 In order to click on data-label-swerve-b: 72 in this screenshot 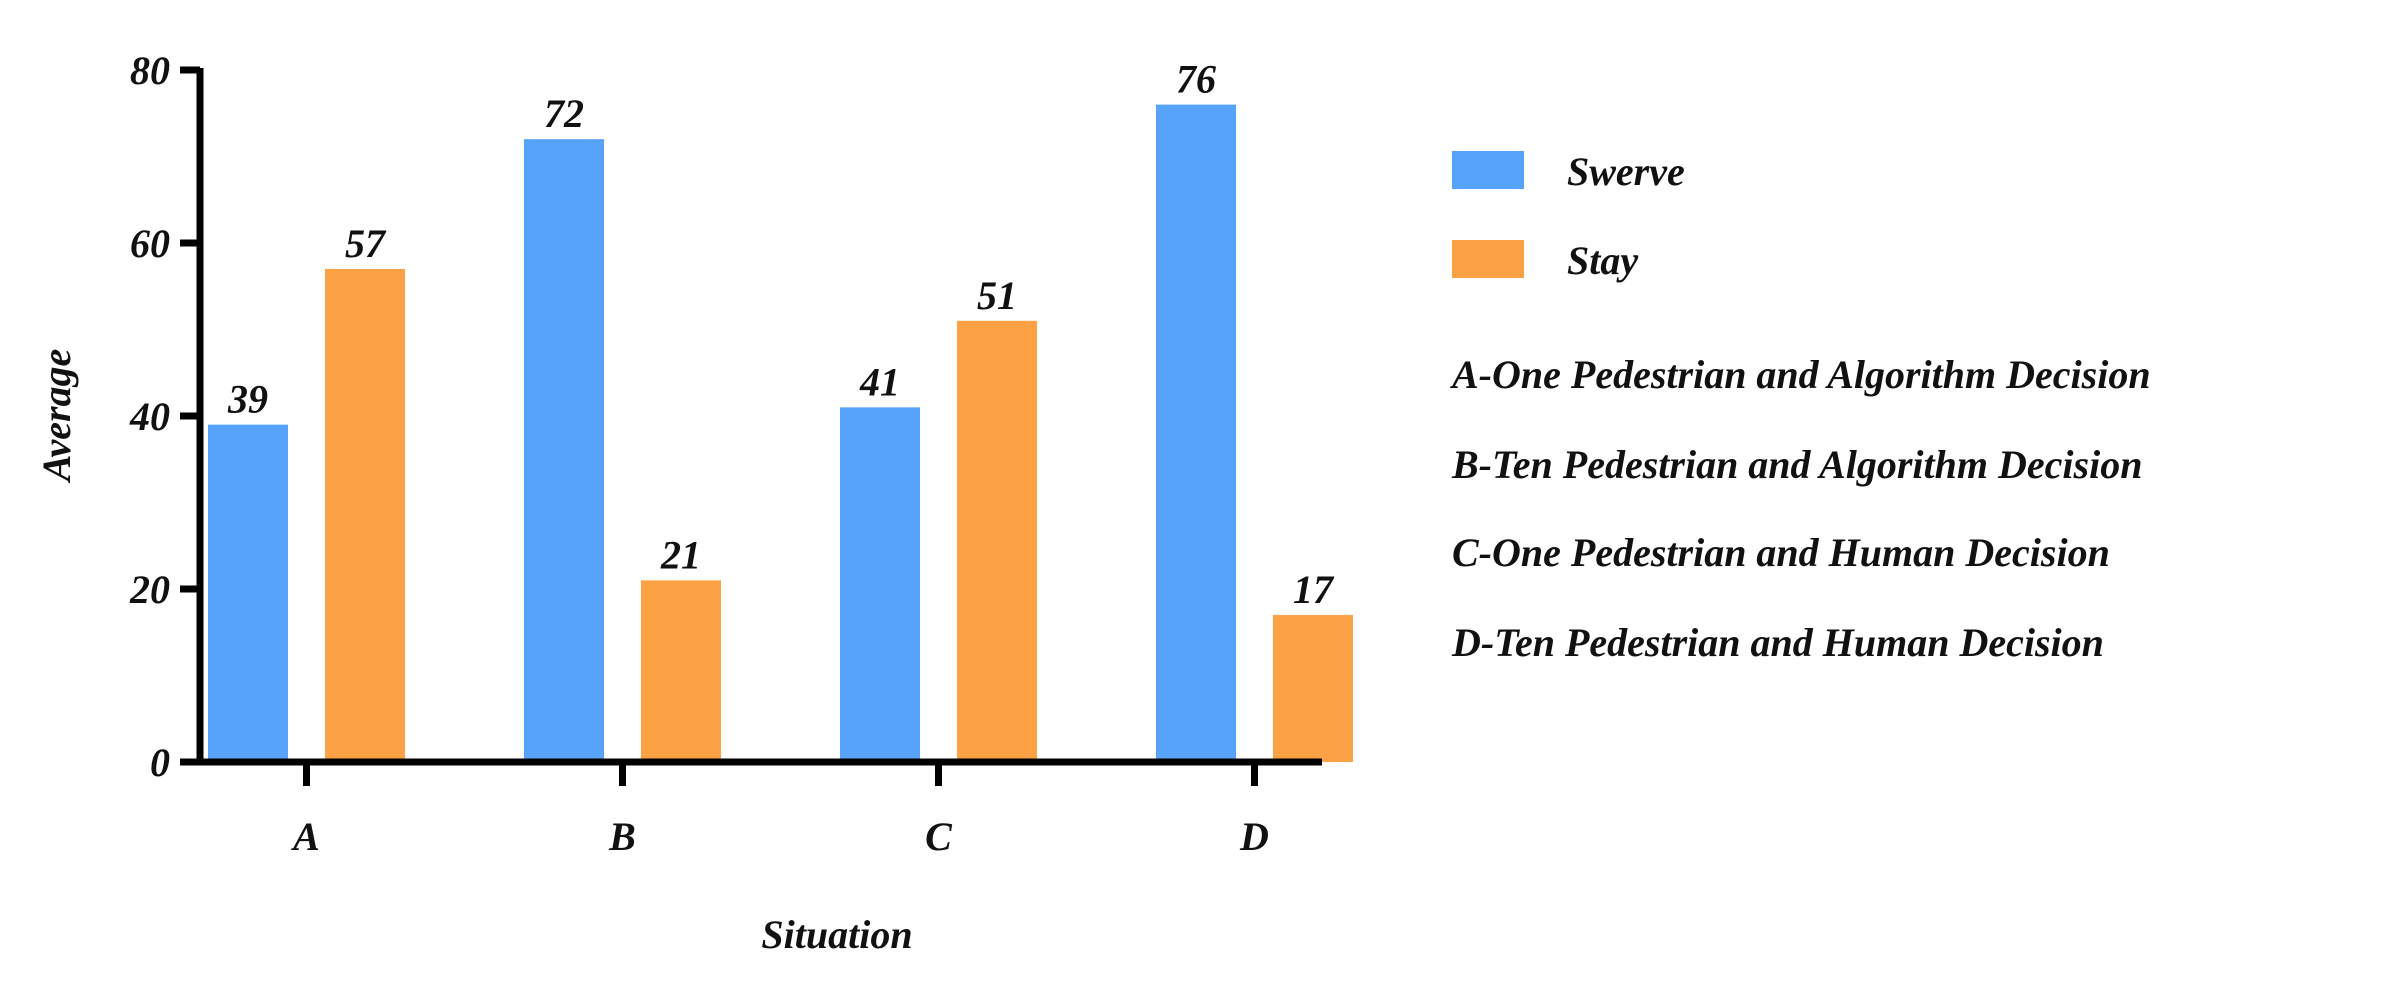, I will do `click(564, 113)`.